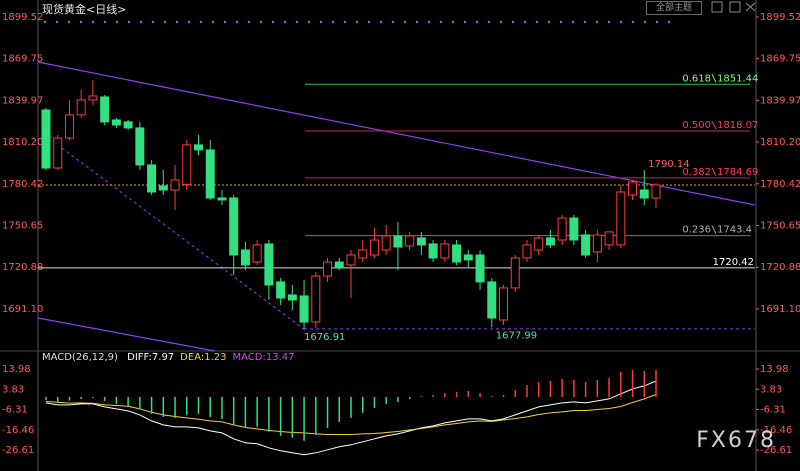  What do you see at coordinates (351, 418) in the screenshot?
I see `indicator-line` at bounding box center [351, 418].